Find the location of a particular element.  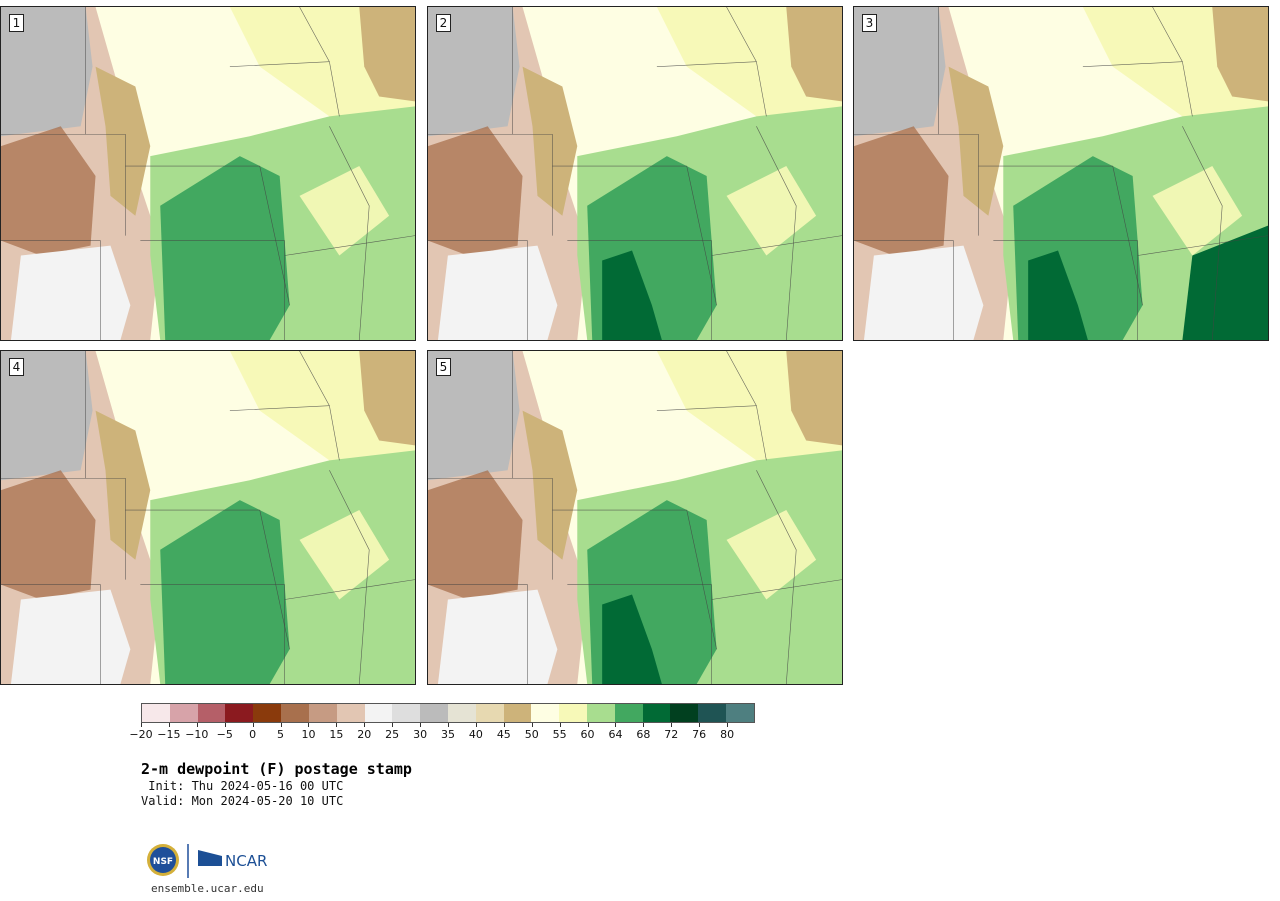

gulf-coast-humid is located at coordinates (1225, 282).